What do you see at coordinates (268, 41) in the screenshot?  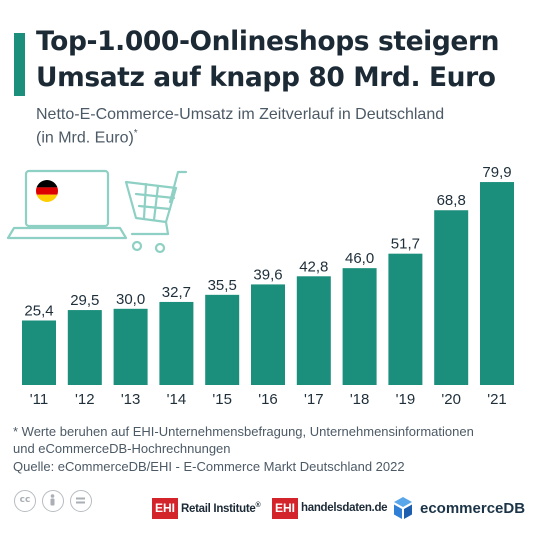 I see `title-line-1: Top-1.000-Onlineshops steigern` at bounding box center [268, 41].